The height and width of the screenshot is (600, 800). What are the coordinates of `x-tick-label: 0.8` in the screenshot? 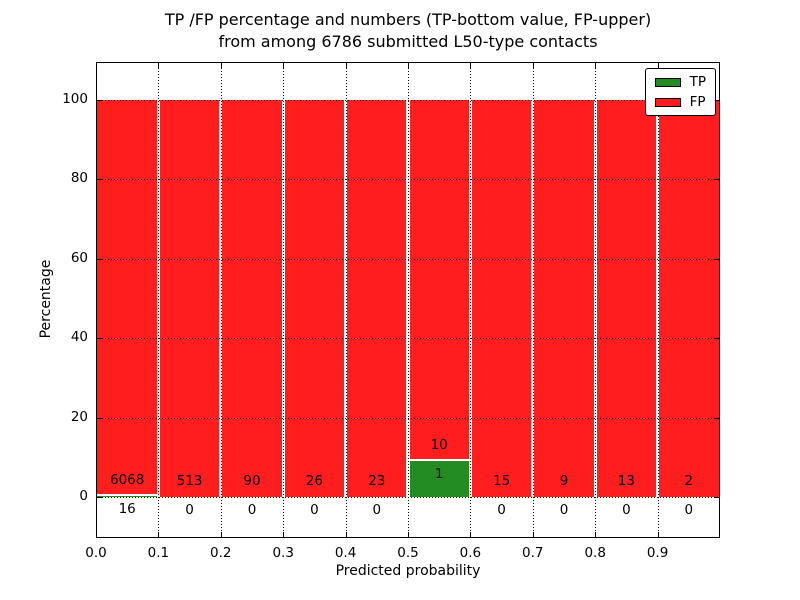 It's located at (595, 553).